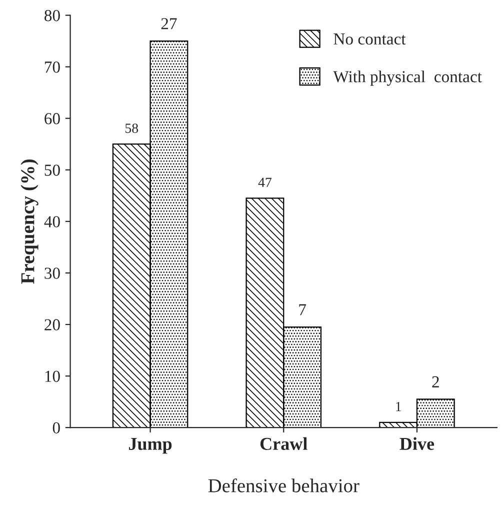  Describe the element at coordinates (29, 222) in the screenshot. I see `y-axis-title: Frequency (%)` at that location.